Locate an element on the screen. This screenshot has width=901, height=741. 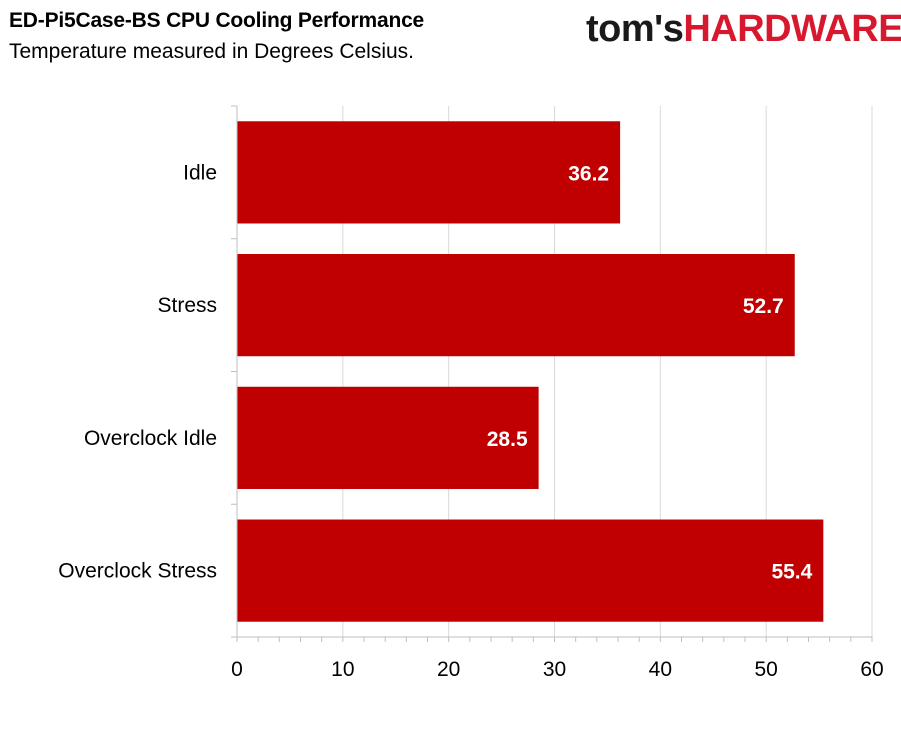
x-tick-label: 40 is located at coordinates (660, 669).